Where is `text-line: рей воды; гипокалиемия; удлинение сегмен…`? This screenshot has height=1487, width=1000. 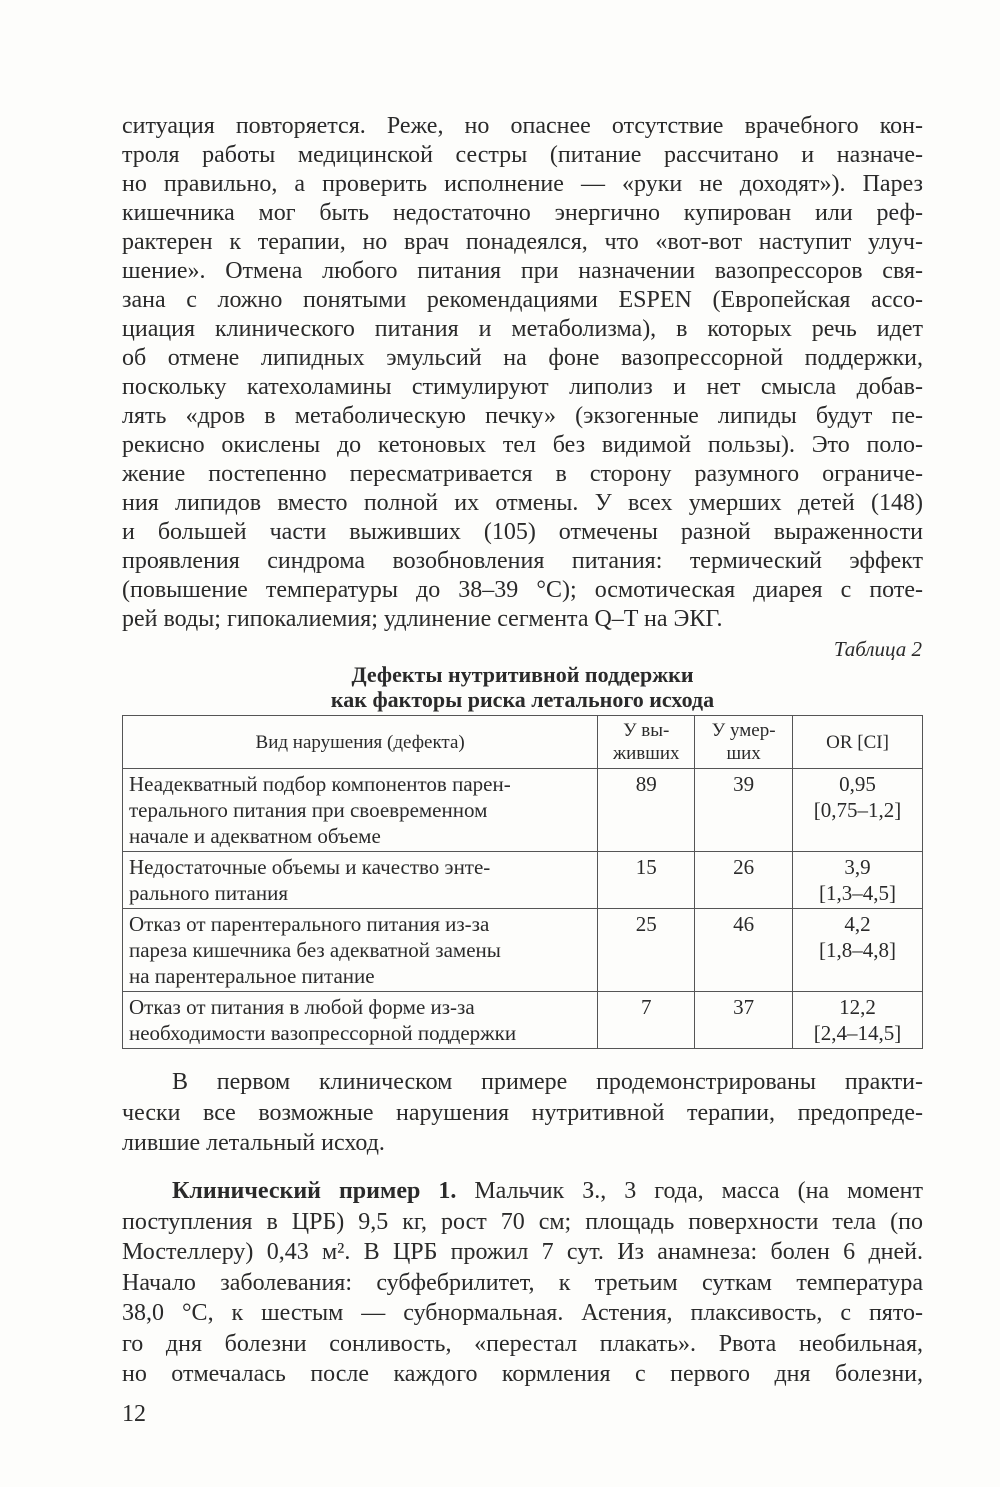 text-line: рей воды; гипокалиемия; удлинение сегмен… is located at coordinates (422, 619).